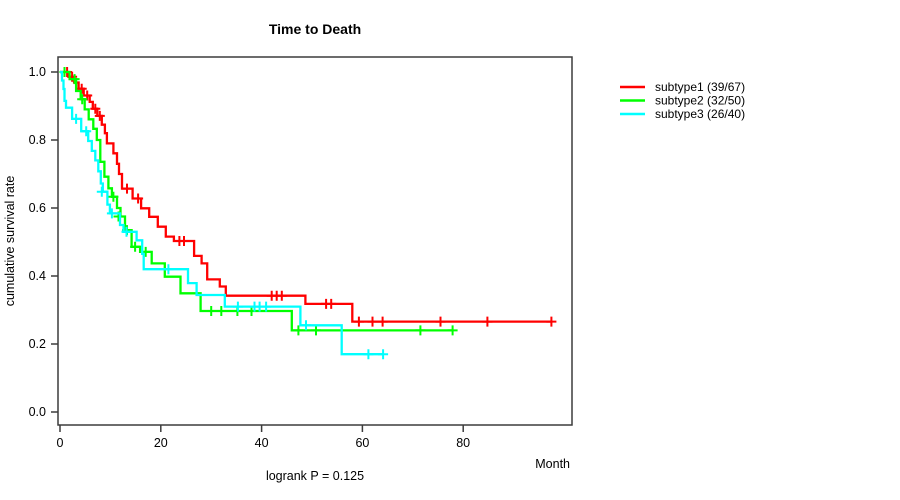 Image resolution: width=900 pixels, height=500 pixels. What do you see at coordinates (37, 242) in the screenshot?
I see `y-tick-labels: 0.0 0.2 0.4 0.6 0.8 1.0` at bounding box center [37, 242].